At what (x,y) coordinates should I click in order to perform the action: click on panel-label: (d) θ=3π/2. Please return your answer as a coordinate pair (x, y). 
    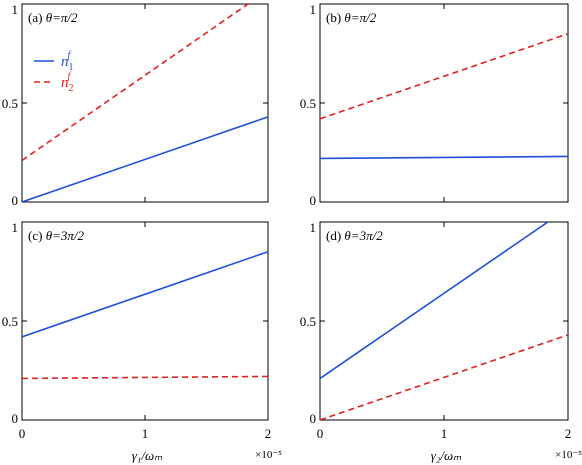
    Looking at the image, I should click on (354, 235).